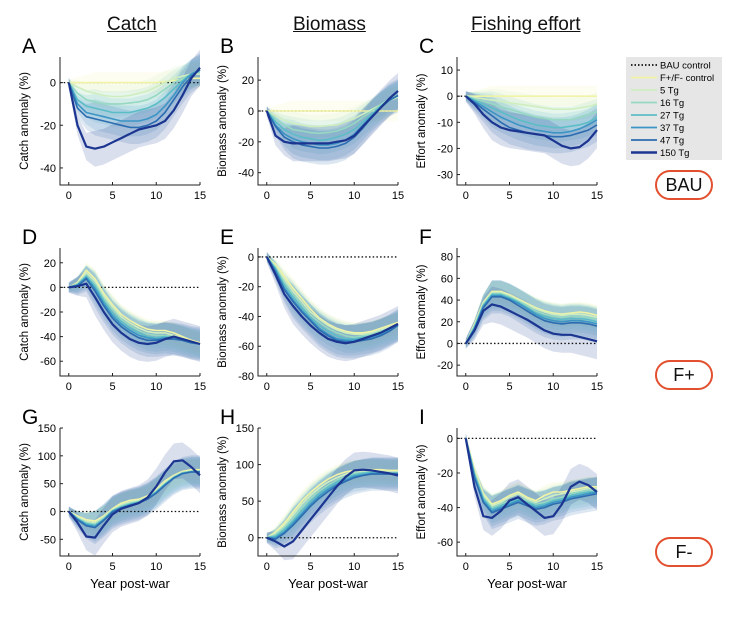 The image size is (740, 618). What do you see at coordinates (672, 103) in the screenshot?
I see `legend-label-16-tg: 16 Tg` at bounding box center [672, 103].